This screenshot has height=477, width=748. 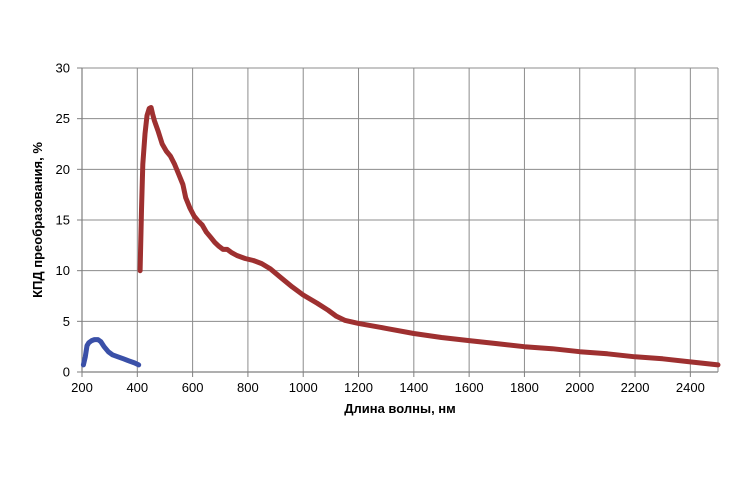 What do you see at coordinates (303, 387) in the screenshot?
I see `x-tick-label: 1000` at bounding box center [303, 387].